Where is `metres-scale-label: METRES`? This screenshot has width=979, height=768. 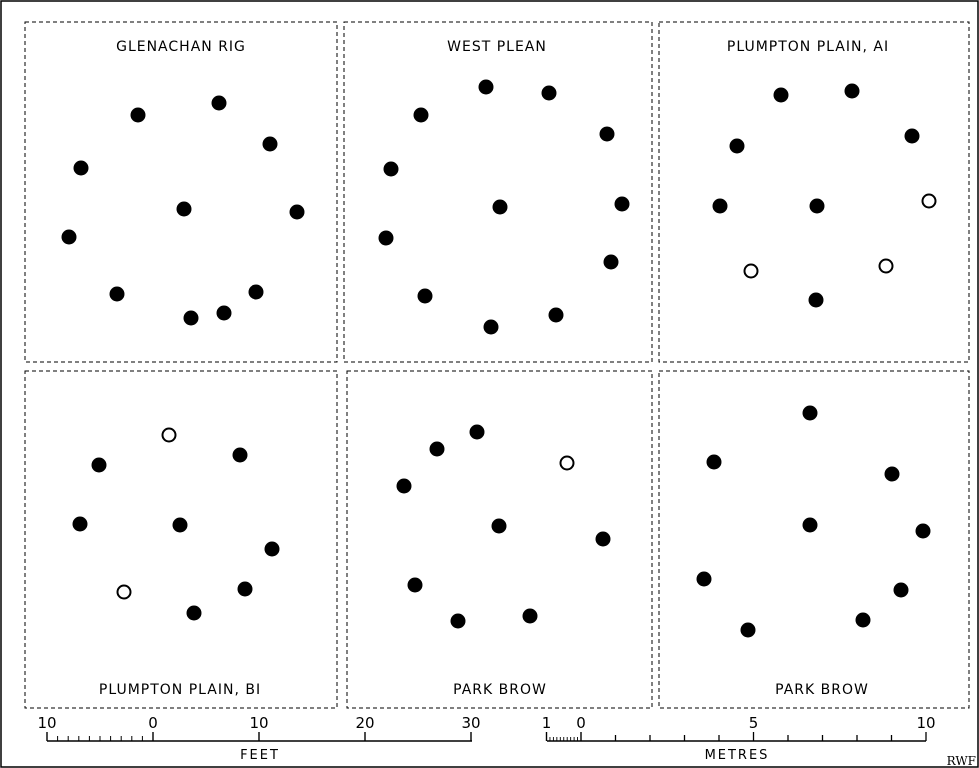
metres-scale-label: METRES is located at coordinates (737, 755).